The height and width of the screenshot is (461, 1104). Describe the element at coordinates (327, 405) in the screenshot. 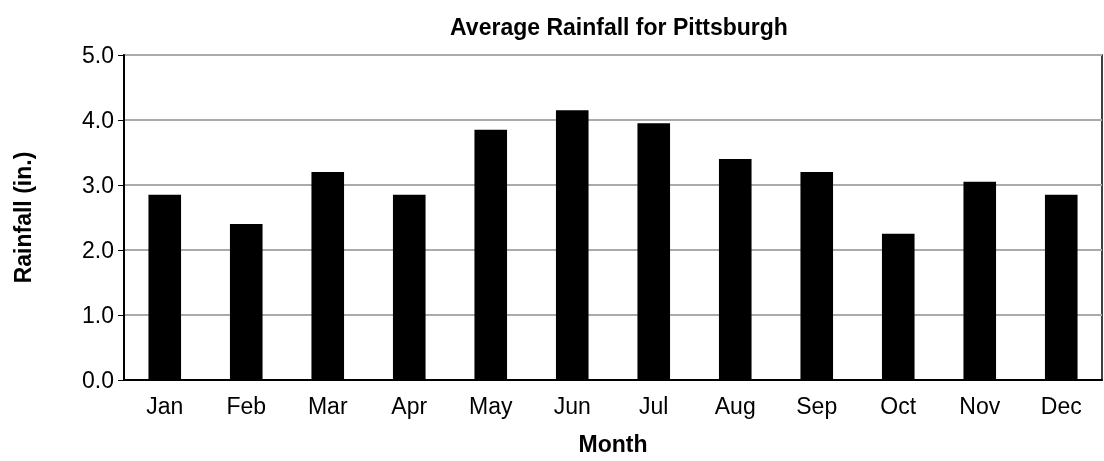

I see `x-tick-label: Mar` at that location.